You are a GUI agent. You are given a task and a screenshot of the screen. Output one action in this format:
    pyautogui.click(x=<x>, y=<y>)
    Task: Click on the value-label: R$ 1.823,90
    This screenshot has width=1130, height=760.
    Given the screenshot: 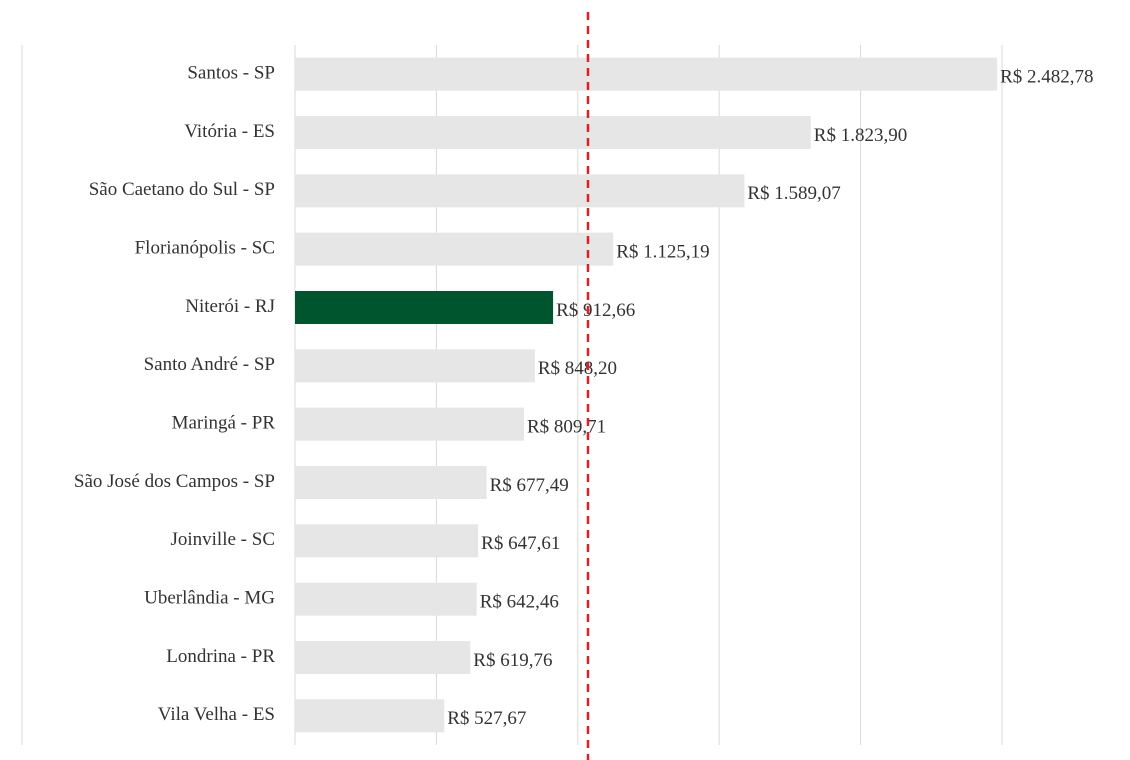 What is the action you would take?
    pyautogui.click(x=860, y=135)
    